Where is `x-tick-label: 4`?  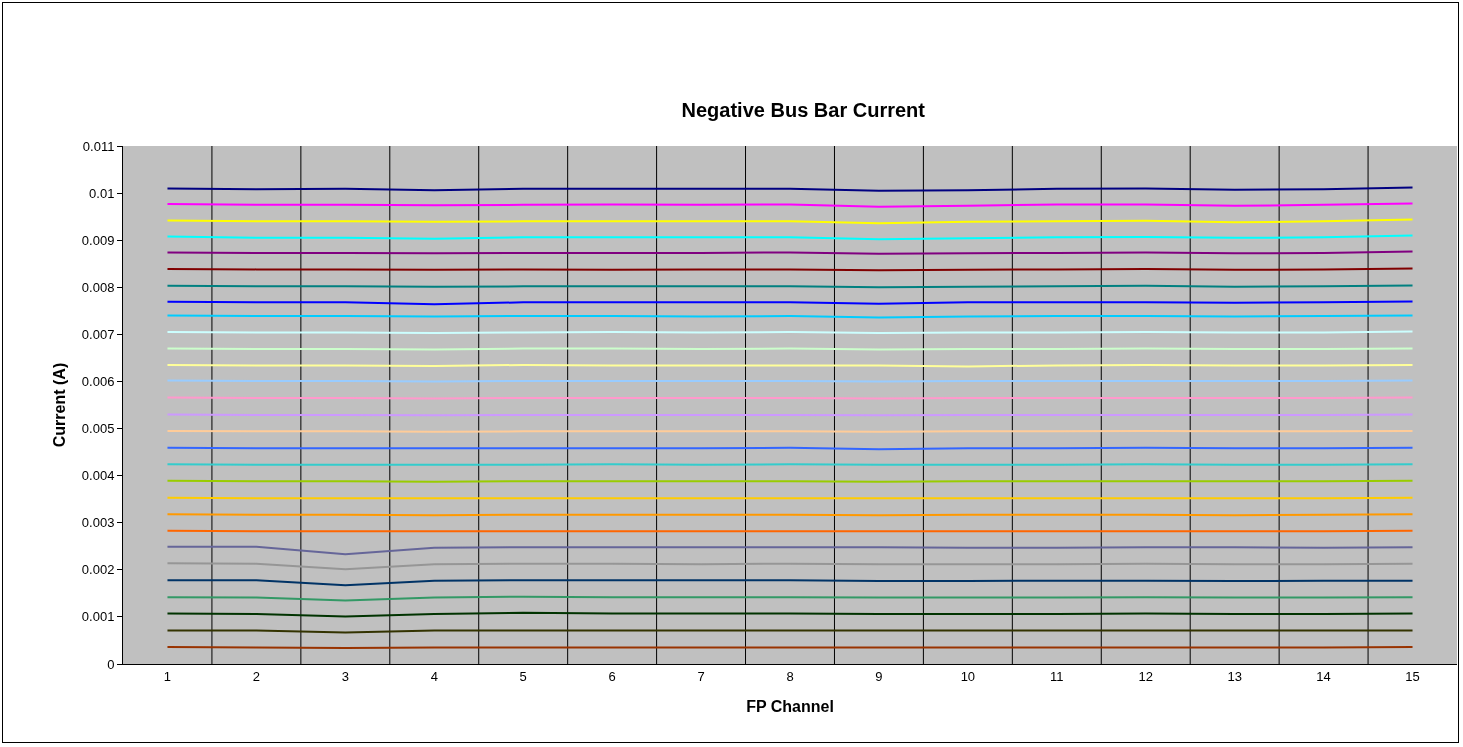 x-tick-label: 4 is located at coordinates (434, 676).